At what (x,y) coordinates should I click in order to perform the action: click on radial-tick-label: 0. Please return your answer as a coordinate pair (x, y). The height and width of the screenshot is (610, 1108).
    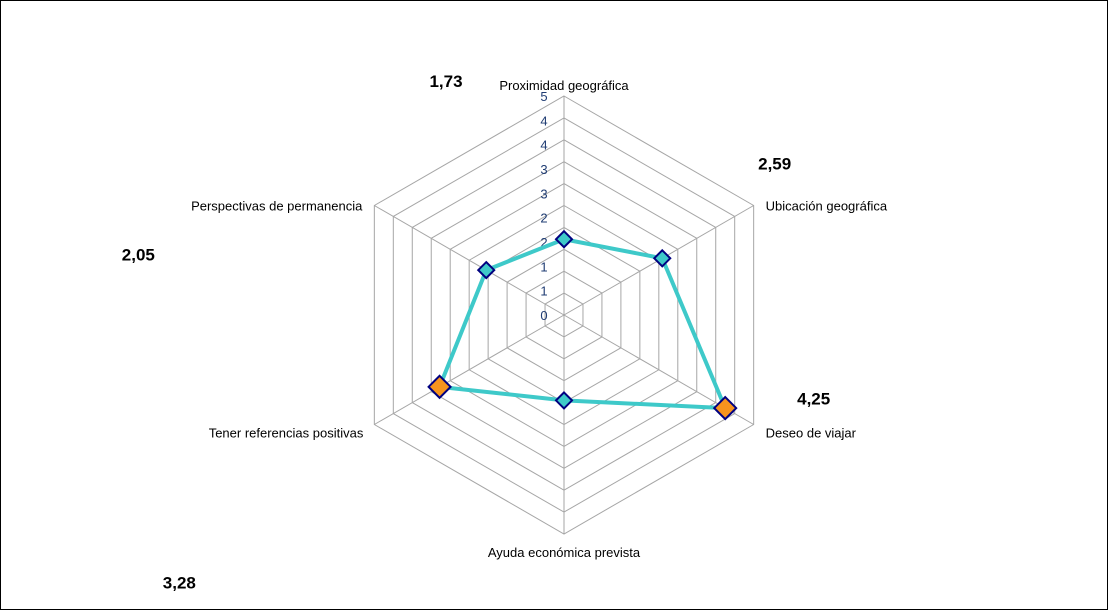
    Looking at the image, I should click on (543, 315).